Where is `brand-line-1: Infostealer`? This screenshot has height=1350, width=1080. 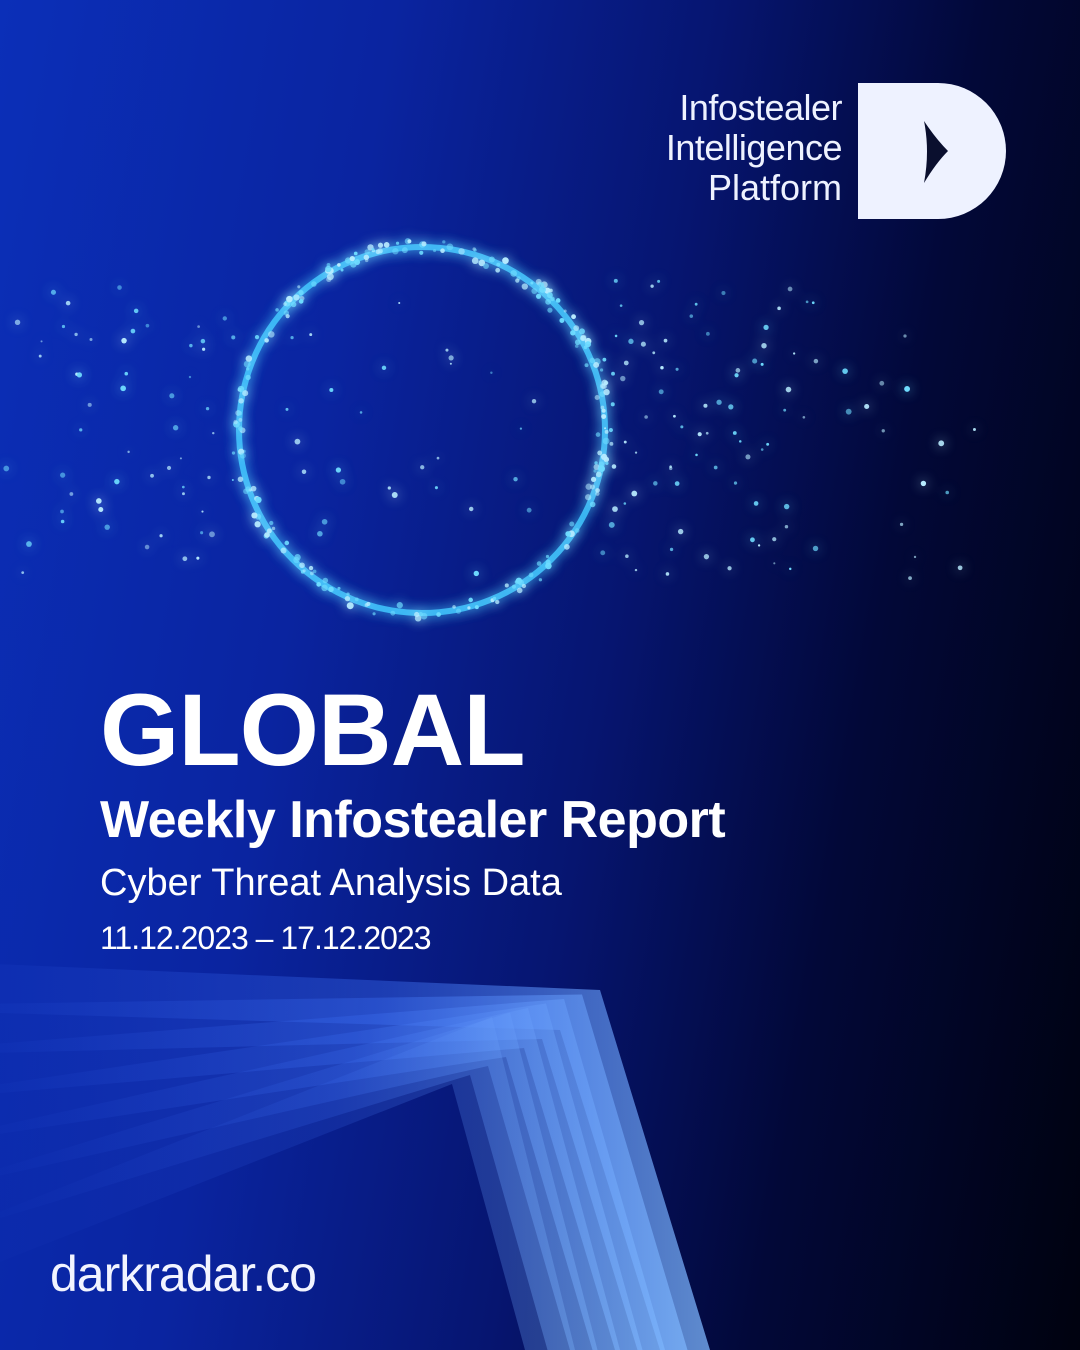
brand-line-1: Infostealer is located at coordinates (760, 107).